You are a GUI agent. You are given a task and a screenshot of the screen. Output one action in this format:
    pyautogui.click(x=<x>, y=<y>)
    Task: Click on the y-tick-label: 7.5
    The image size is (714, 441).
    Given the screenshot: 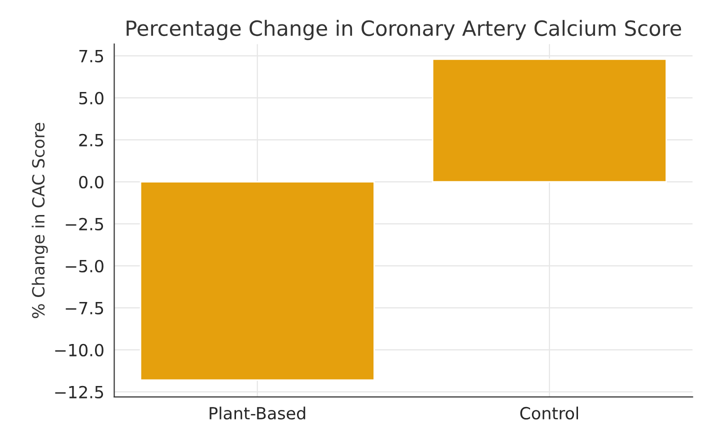 What is the action you would take?
    pyautogui.click(x=91, y=56)
    